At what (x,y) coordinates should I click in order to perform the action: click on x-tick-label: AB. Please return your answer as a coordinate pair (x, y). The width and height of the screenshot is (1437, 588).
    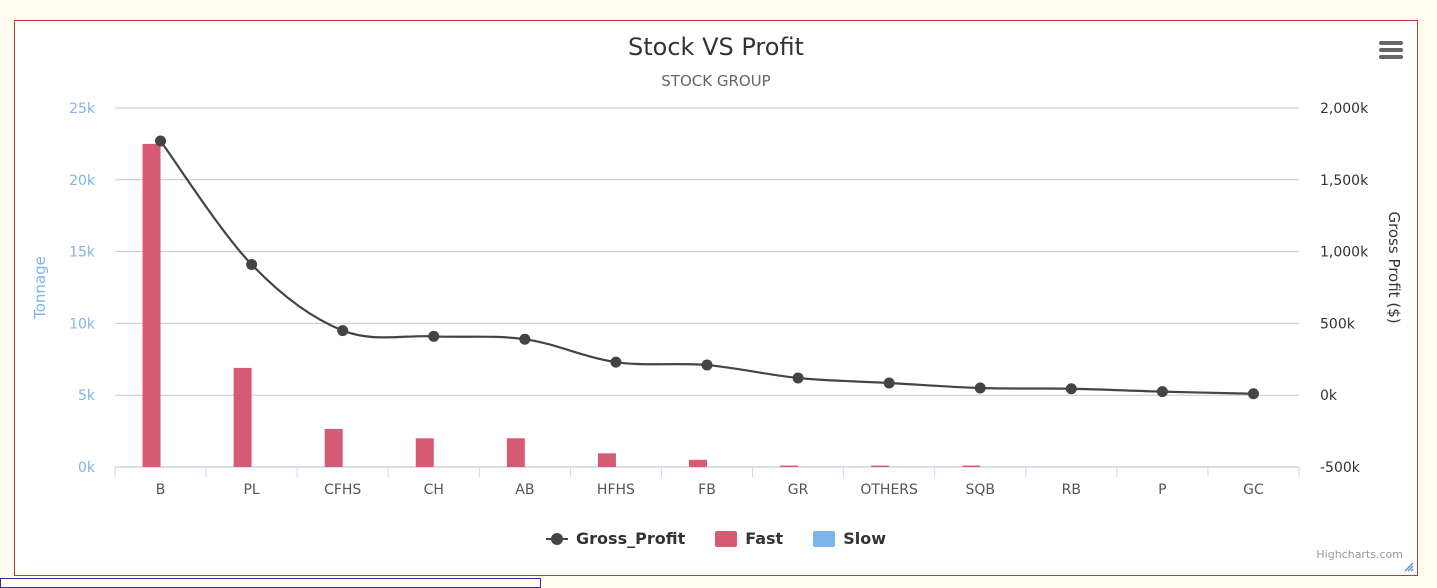
    Looking at the image, I should click on (524, 490).